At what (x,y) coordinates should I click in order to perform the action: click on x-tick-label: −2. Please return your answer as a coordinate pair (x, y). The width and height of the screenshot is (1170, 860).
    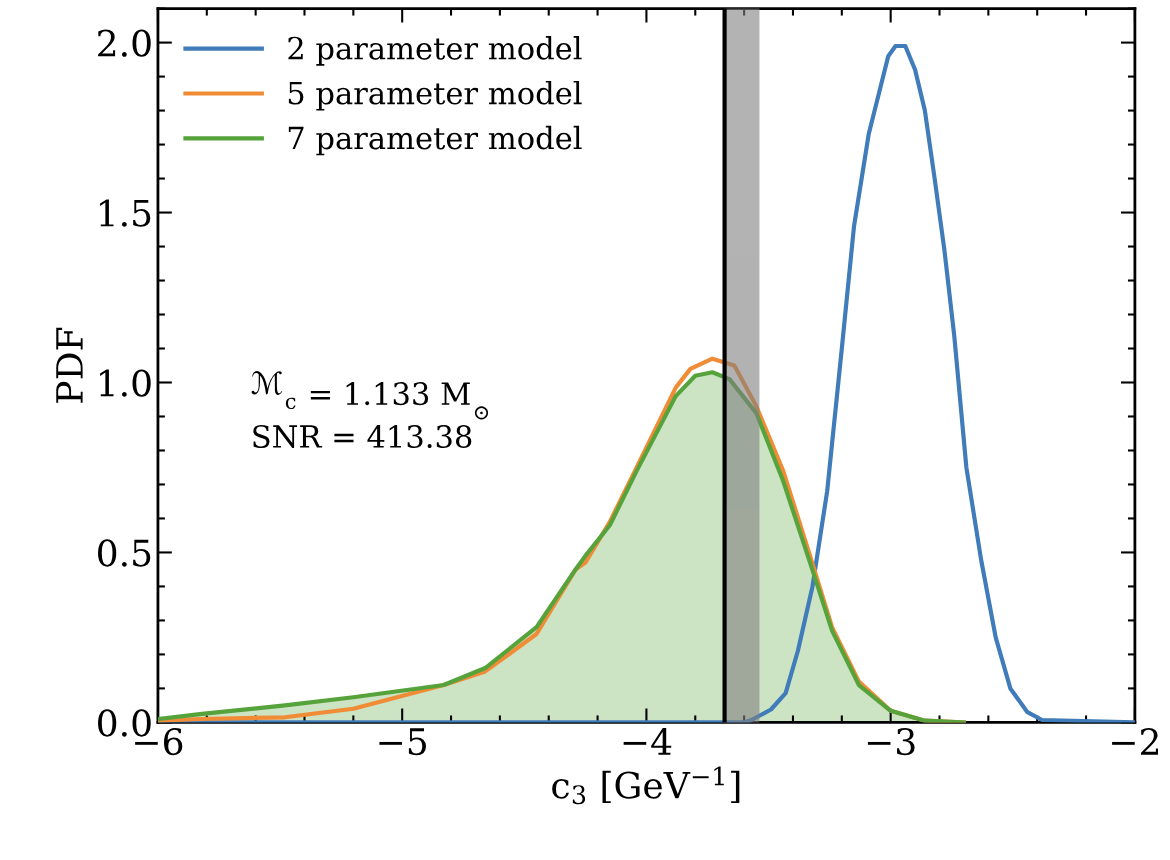
    Looking at the image, I should click on (1135, 741).